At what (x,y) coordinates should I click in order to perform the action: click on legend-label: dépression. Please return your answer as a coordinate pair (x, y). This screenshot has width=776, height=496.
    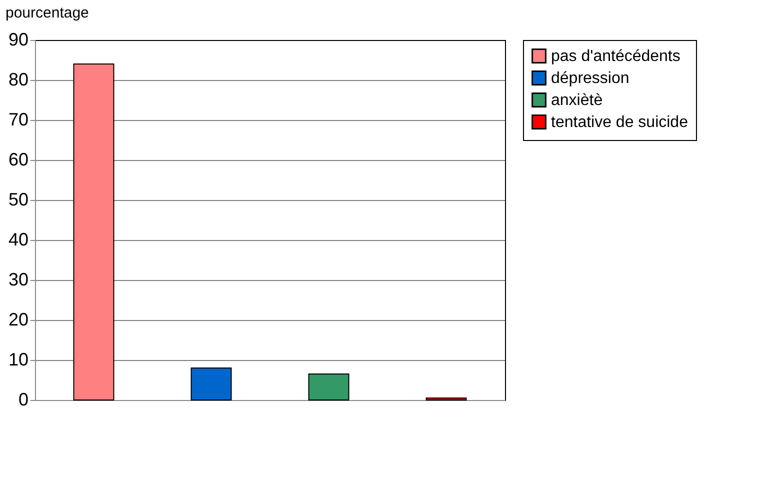
    Looking at the image, I should click on (590, 78).